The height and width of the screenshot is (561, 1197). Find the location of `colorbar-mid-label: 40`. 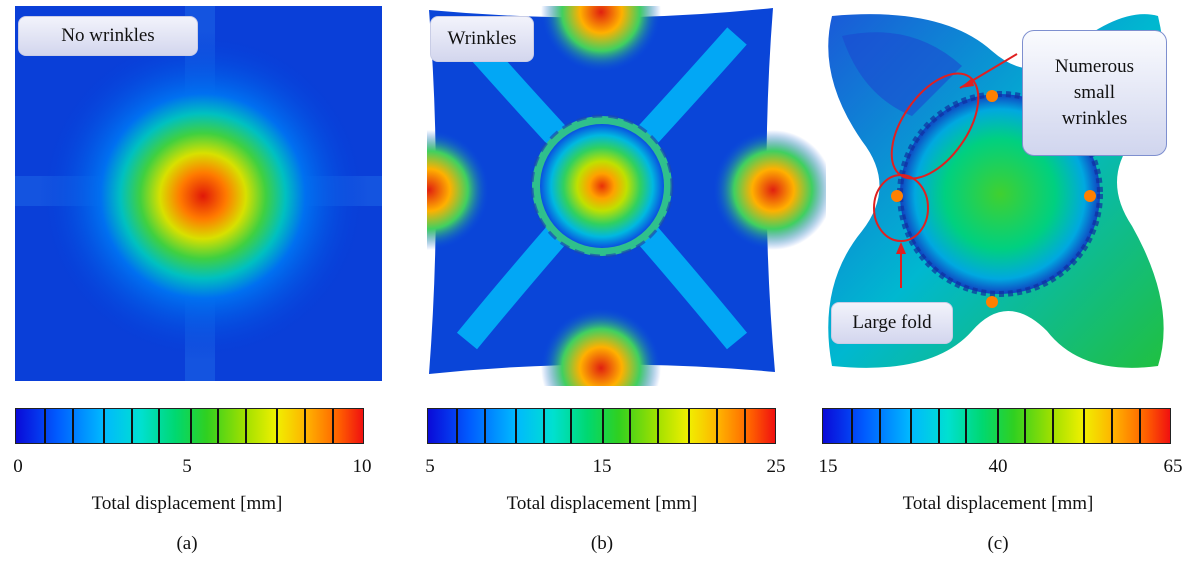

colorbar-mid-label: 40 is located at coordinates (998, 466).